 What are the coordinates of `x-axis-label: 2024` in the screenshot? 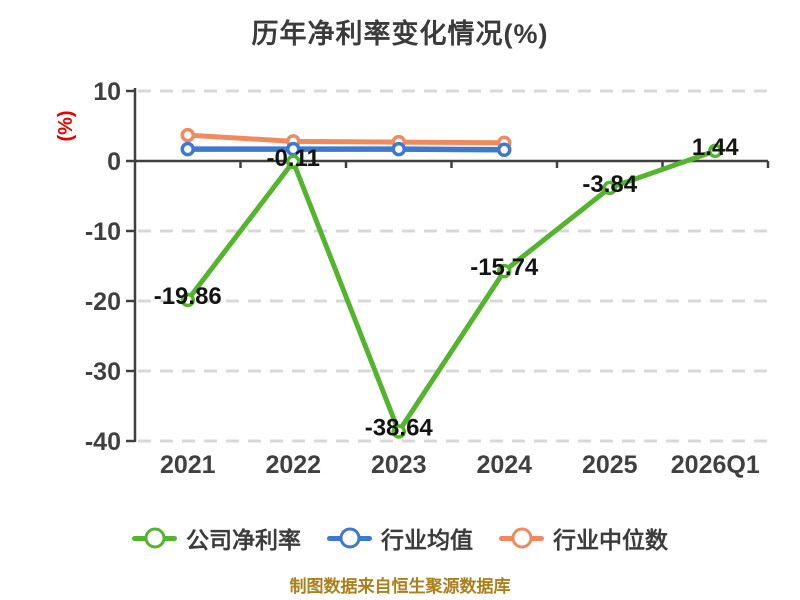 It's located at (504, 465).